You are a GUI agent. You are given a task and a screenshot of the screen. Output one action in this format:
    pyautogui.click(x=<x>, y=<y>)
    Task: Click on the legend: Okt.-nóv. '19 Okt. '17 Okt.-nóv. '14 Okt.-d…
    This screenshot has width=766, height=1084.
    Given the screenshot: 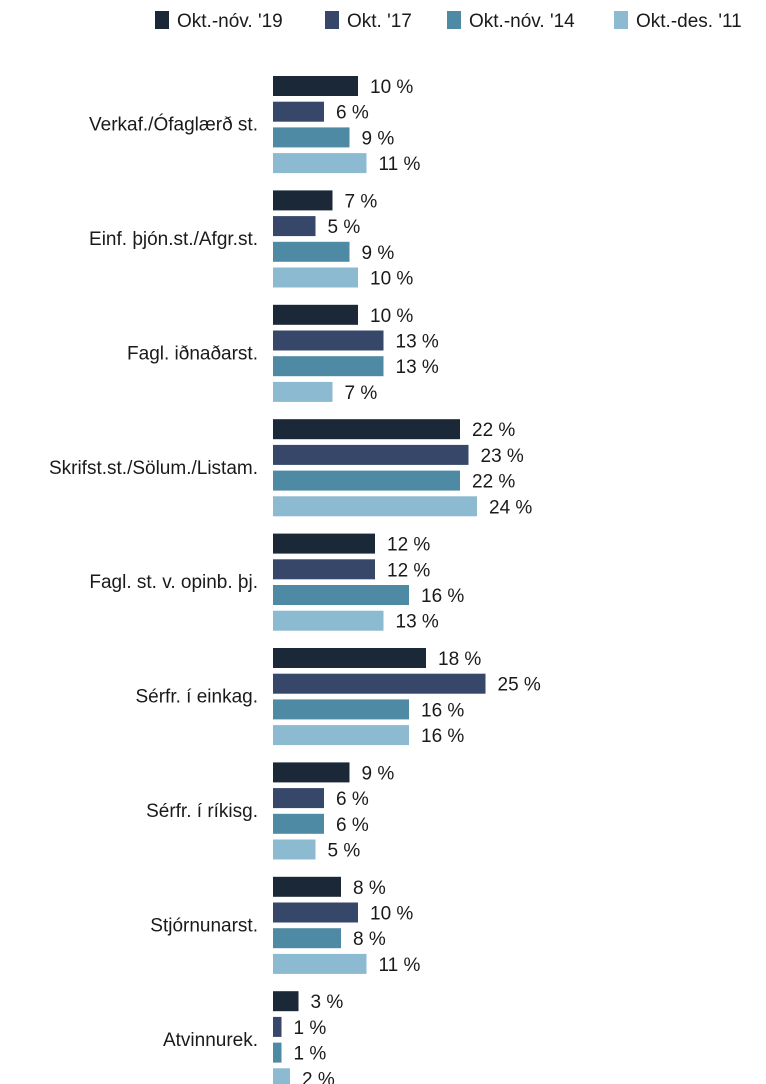 What is the action you would take?
    pyautogui.click(x=448, y=21)
    